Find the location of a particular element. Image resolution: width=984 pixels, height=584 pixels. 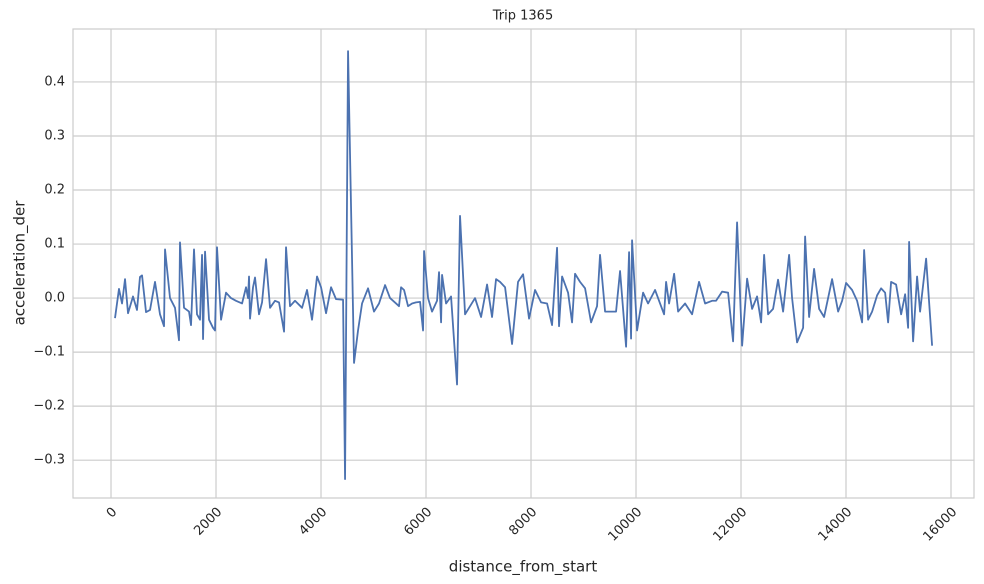

y-axis-label: acceleration_der is located at coordinates (20, 263).